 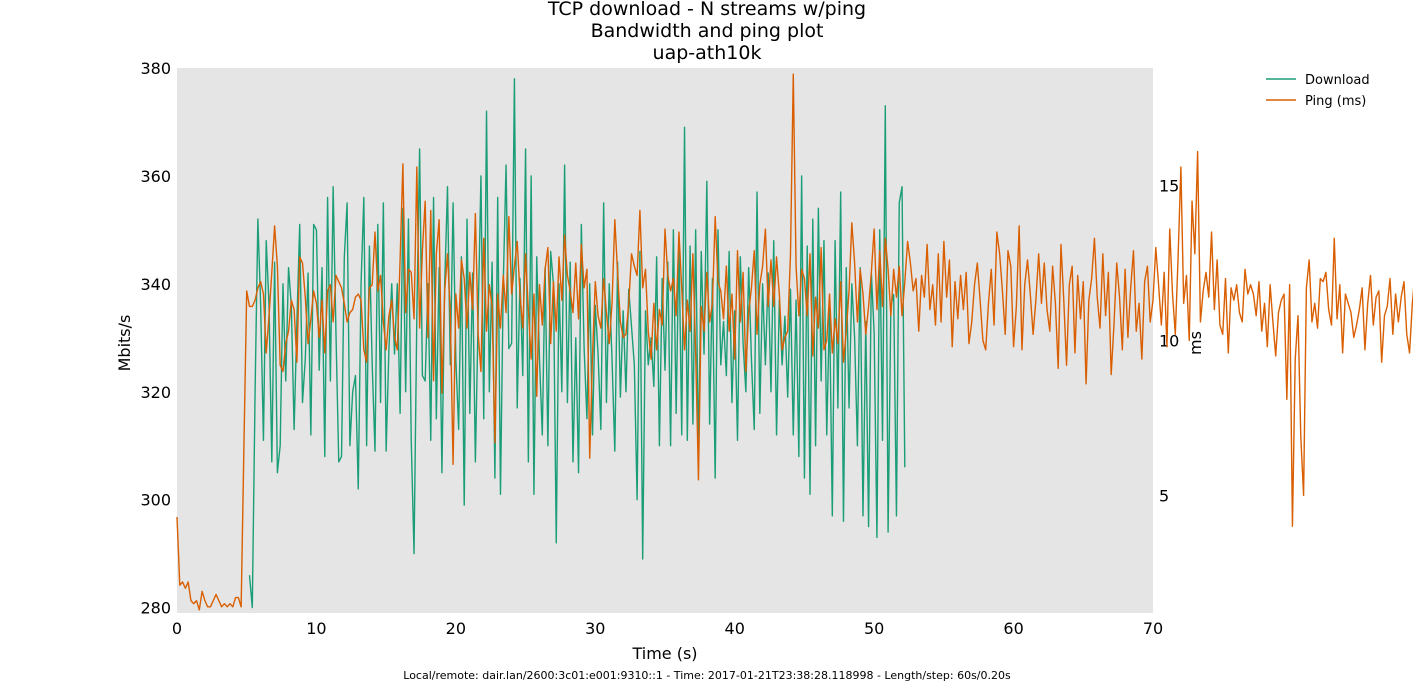 What do you see at coordinates (177, 628) in the screenshot?
I see `x-tick-label: 0` at bounding box center [177, 628].